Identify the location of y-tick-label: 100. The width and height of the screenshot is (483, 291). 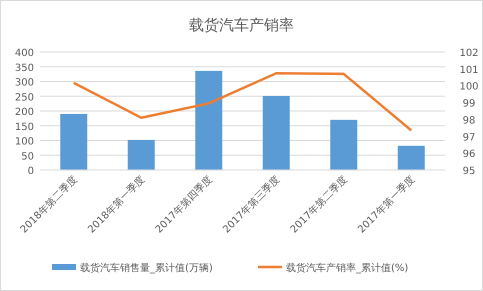
(24, 142).